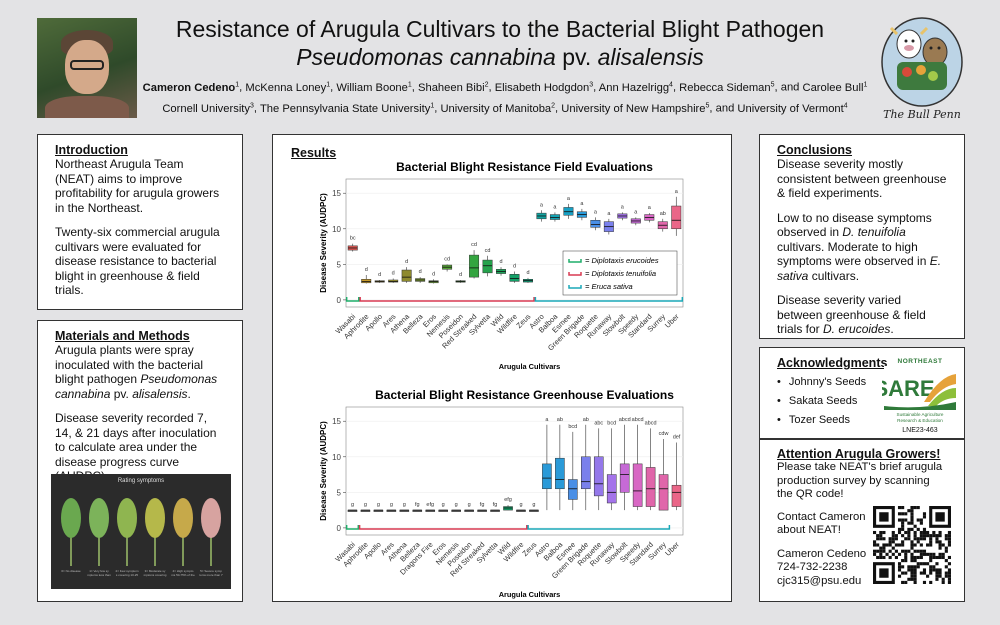  I want to click on significance-letter: ab, so click(663, 214).